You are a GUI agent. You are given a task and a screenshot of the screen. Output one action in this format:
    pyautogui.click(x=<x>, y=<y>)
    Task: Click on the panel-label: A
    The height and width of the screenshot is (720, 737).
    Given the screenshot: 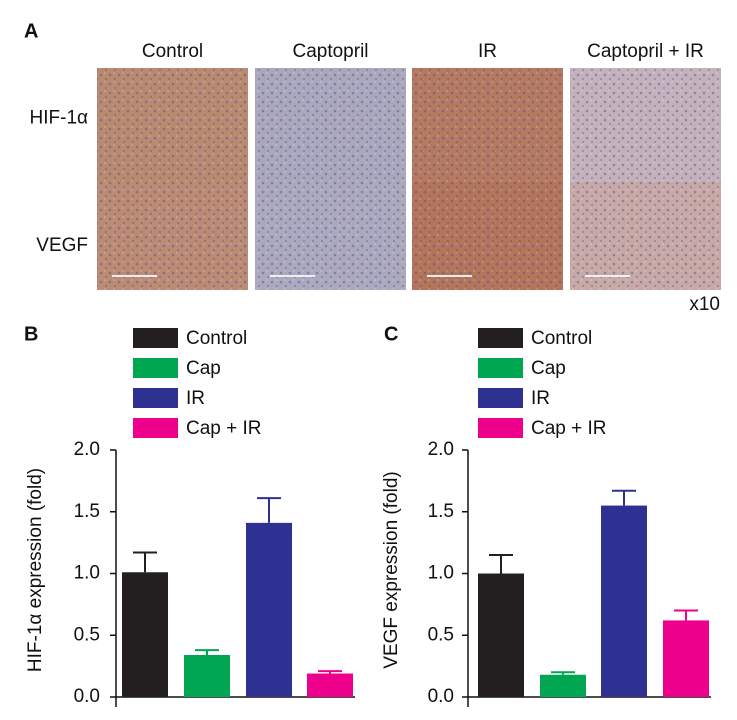 What is the action you would take?
    pyautogui.click(x=31, y=31)
    